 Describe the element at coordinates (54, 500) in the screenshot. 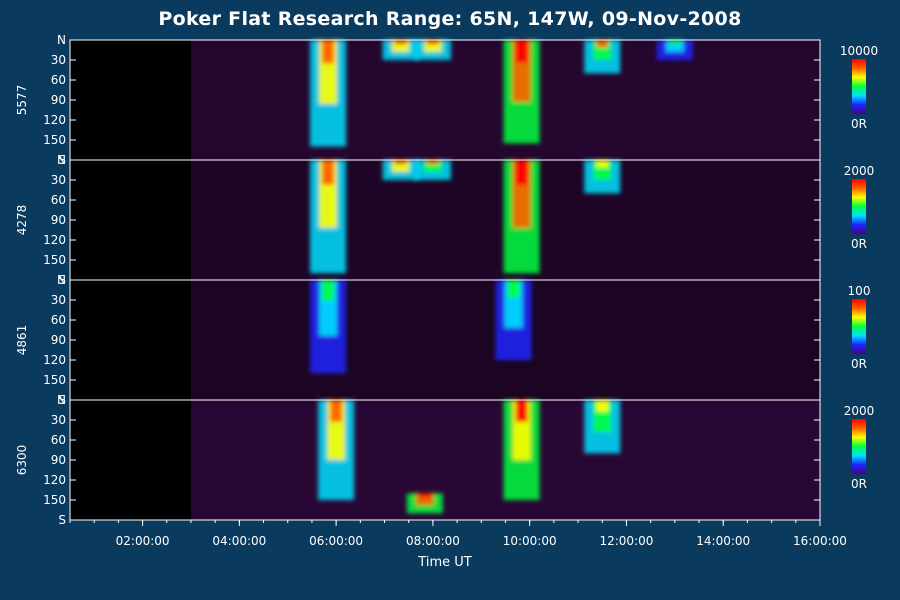

I see `panel-6300-ytick-label-5: 150` at that location.